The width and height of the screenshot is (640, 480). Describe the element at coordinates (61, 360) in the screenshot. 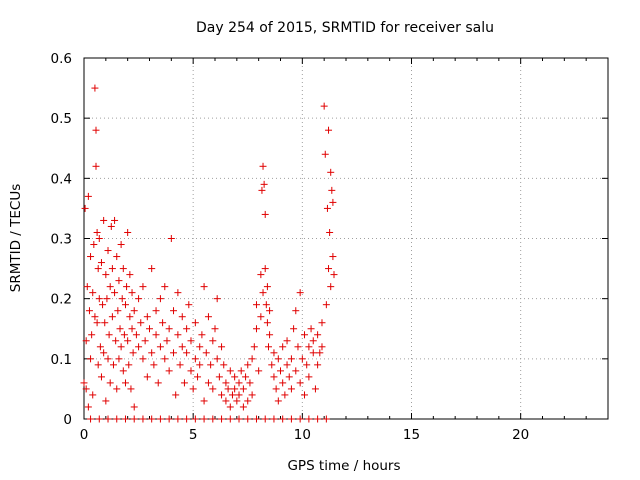

I see `y-tick-label: 0.1` at that location.